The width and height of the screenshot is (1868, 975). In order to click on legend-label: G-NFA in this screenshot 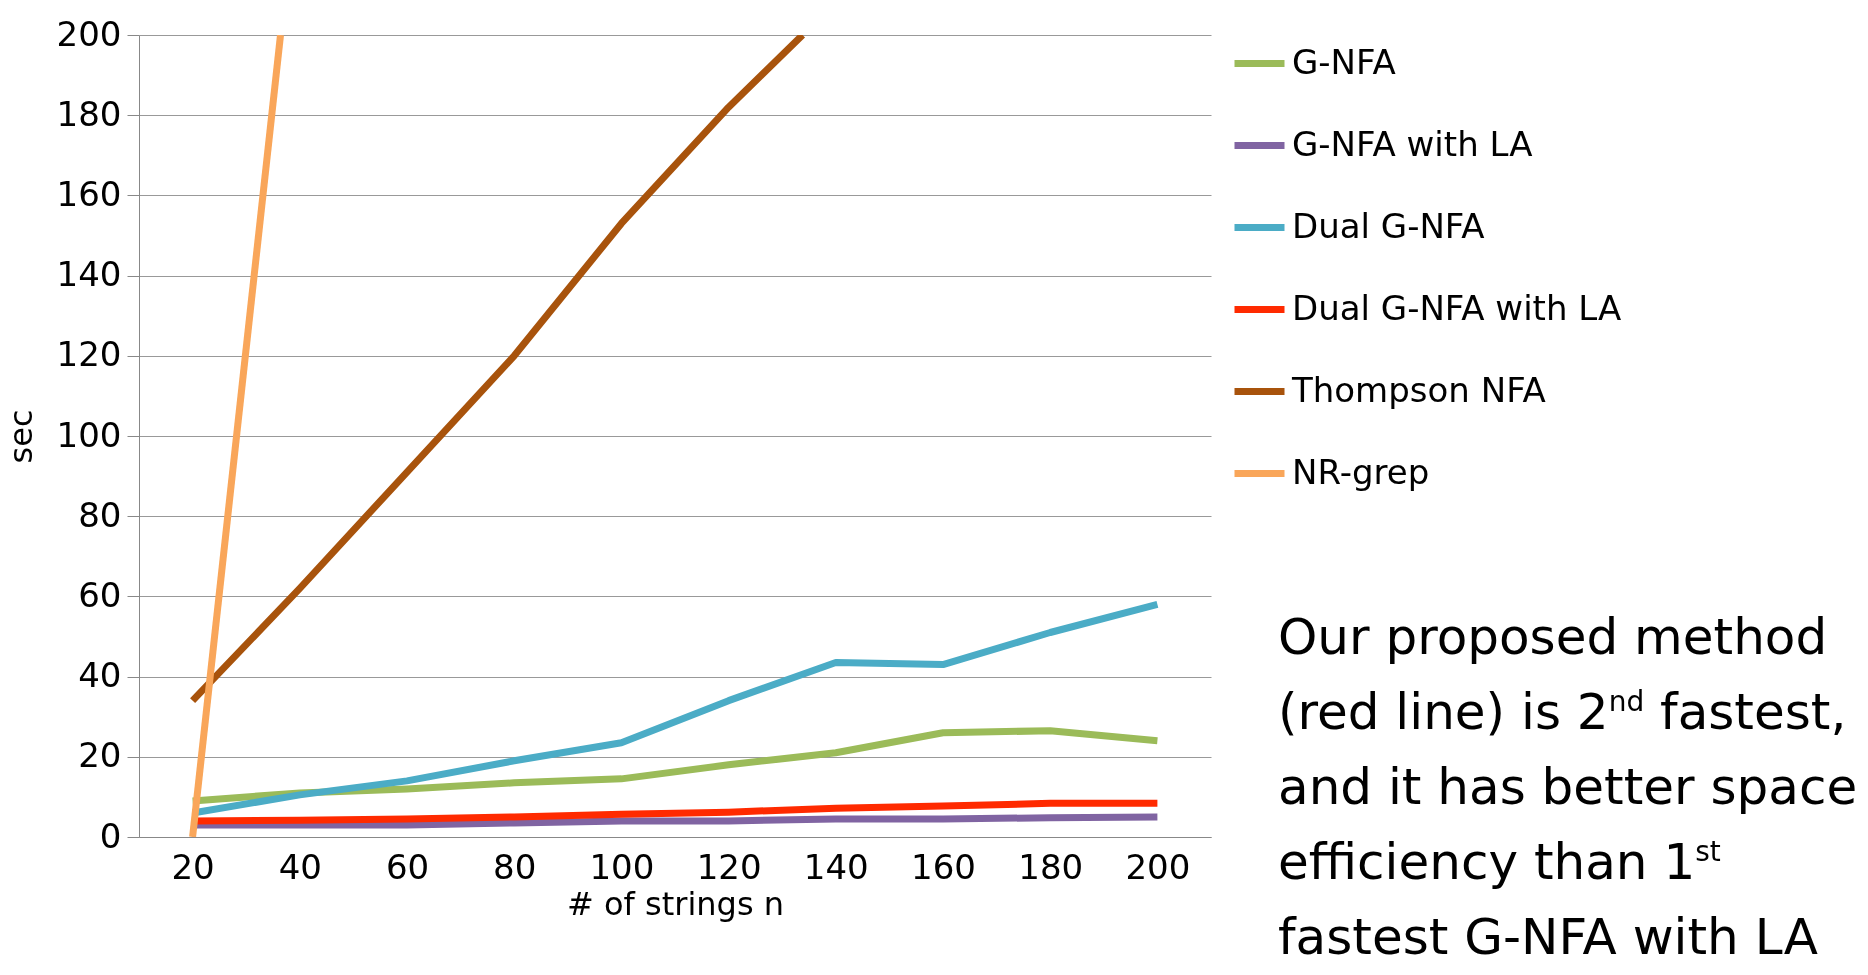, I will do `click(1344, 61)`.